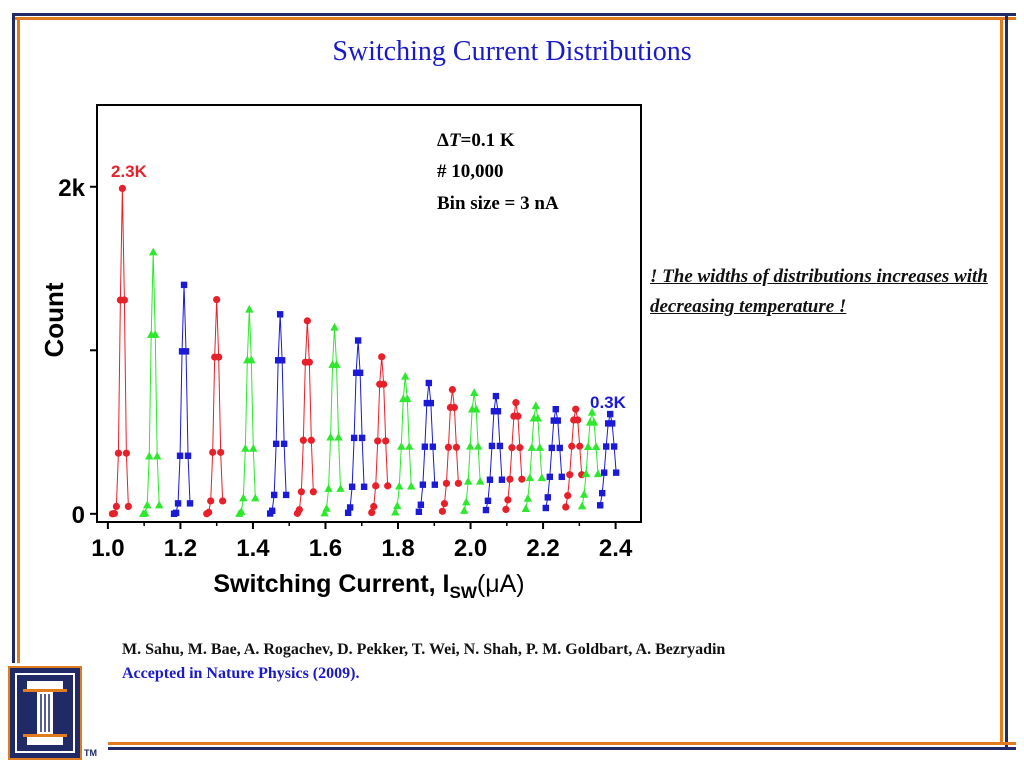 The width and height of the screenshot is (1024, 768). I want to click on series-0-5k, so click(574, 458).